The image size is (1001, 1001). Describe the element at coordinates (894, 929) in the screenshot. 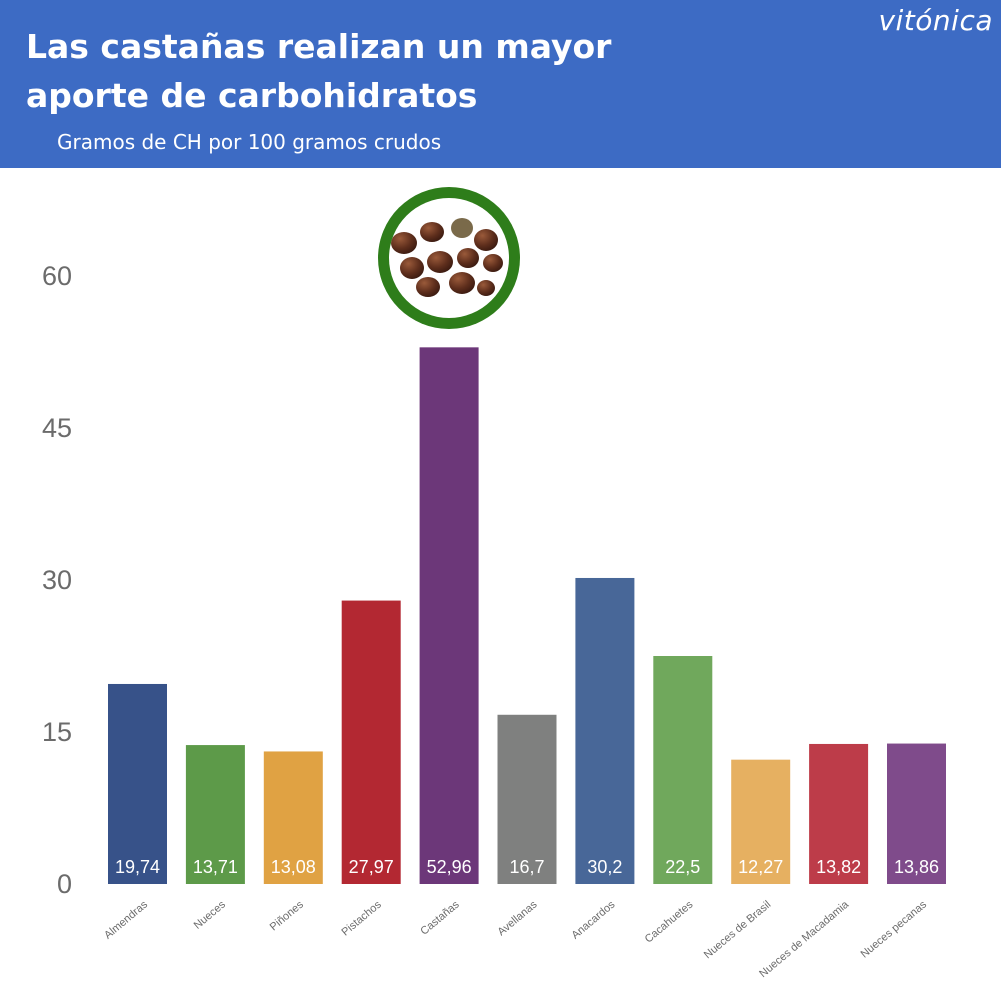

I see `x-tick-label: Nueces pecanas` at that location.